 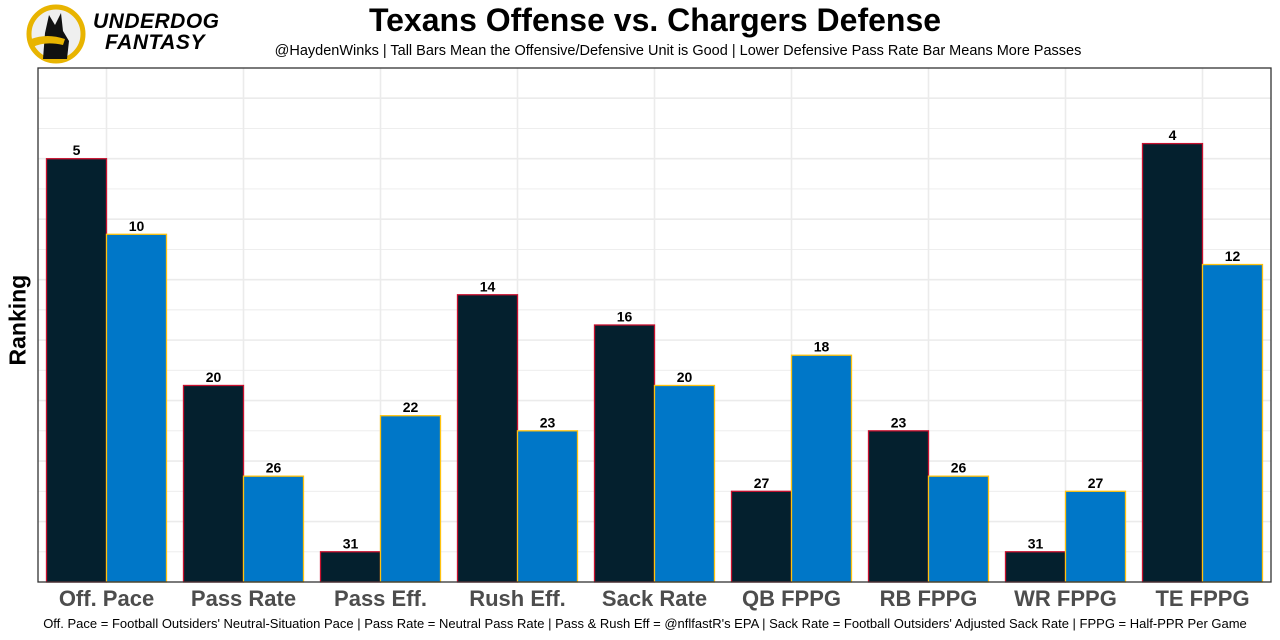 What do you see at coordinates (548, 422) in the screenshot?
I see `data-label-defense: 23` at bounding box center [548, 422].